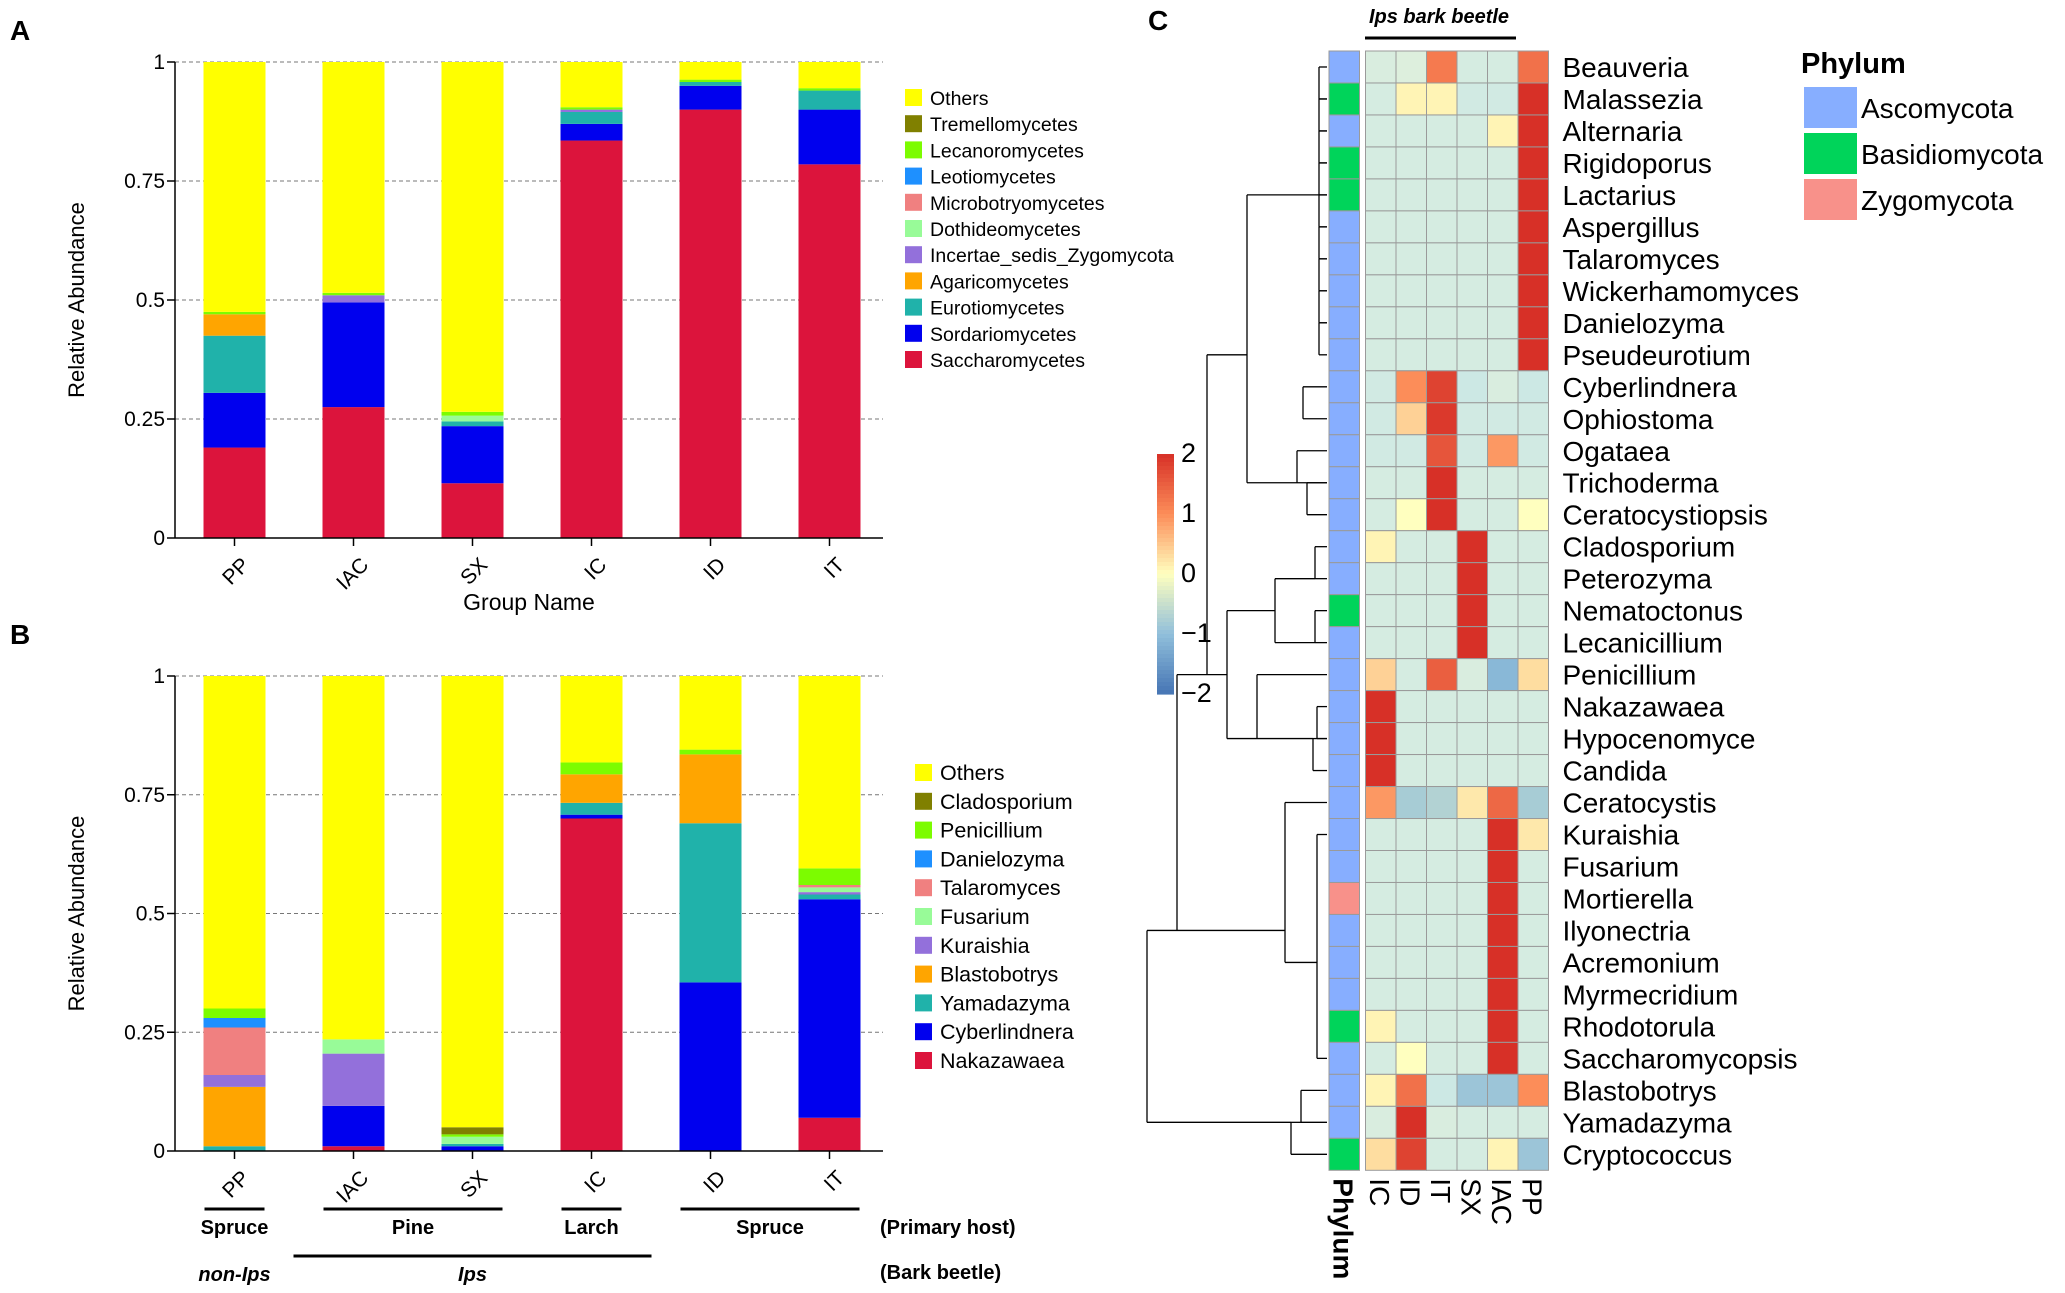 The width and height of the screenshot is (2065, 1293). Describe the element at coordinates (1503, 866) in the screenshot. I see `heat-cell-fusarium-iac` at that location.